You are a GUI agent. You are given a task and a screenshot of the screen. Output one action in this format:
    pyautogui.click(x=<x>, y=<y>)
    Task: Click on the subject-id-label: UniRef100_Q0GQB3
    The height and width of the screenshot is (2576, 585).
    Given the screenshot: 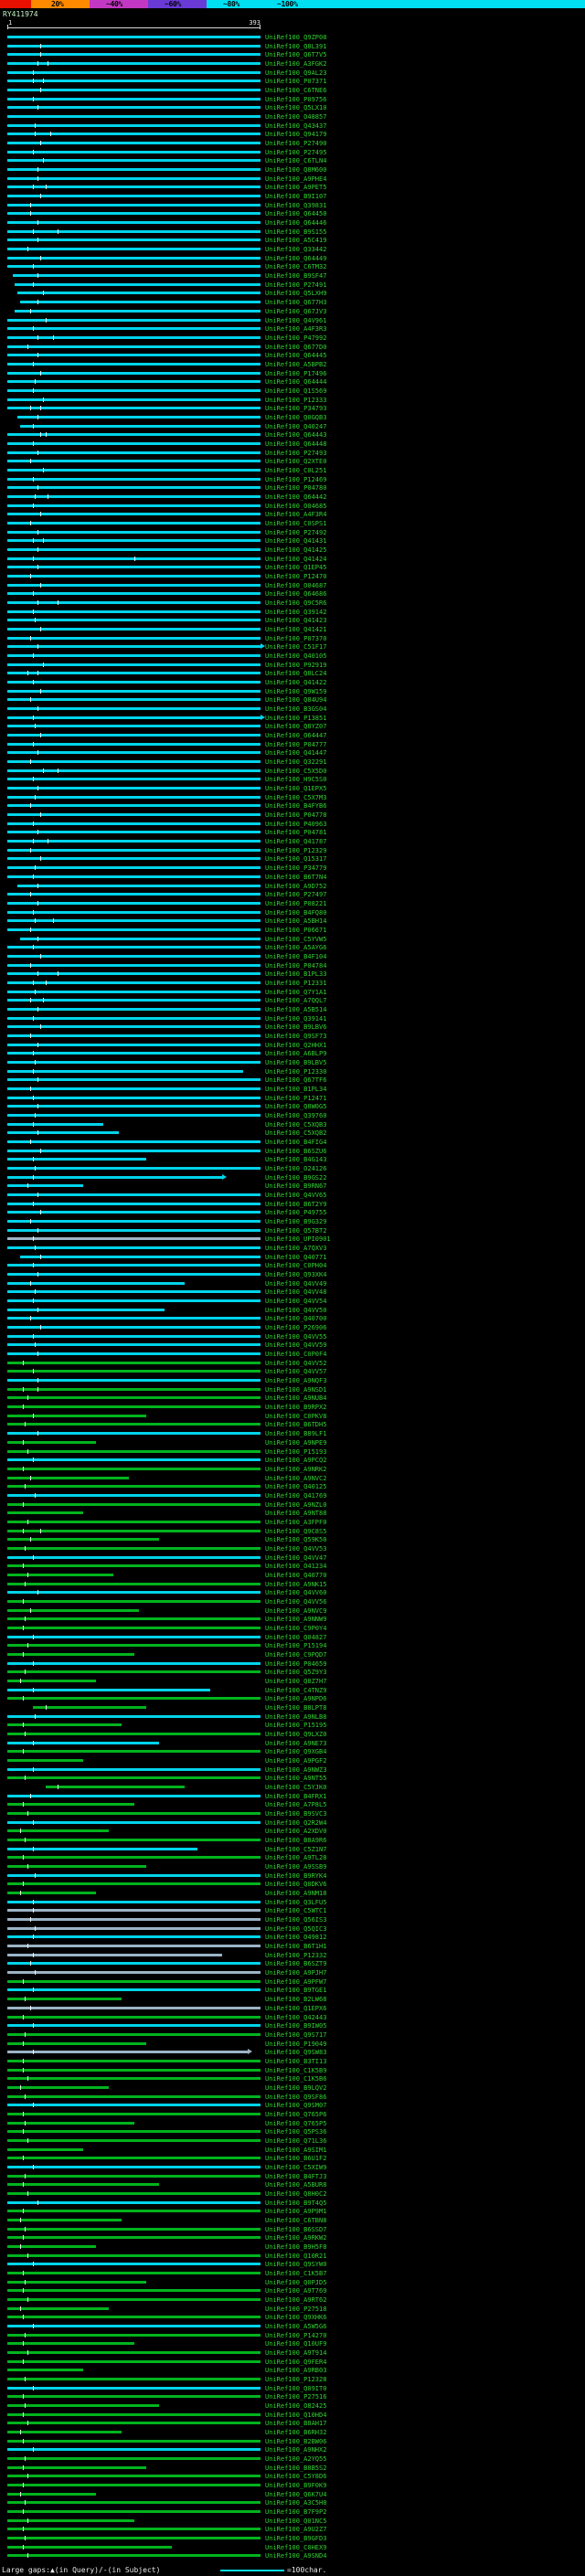 What is the action you would take?
    pyautogui.click(x=296, y=417)
    